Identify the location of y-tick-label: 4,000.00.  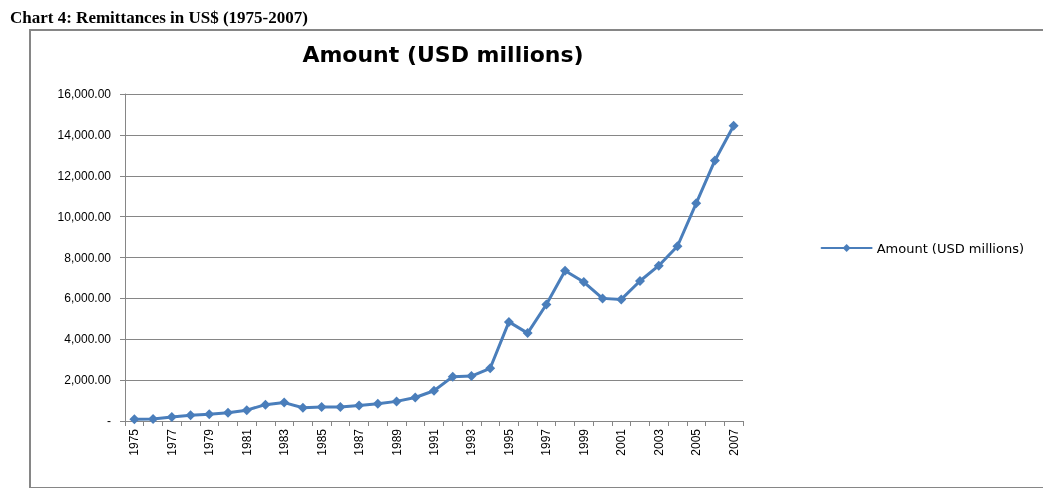
(88, 339).